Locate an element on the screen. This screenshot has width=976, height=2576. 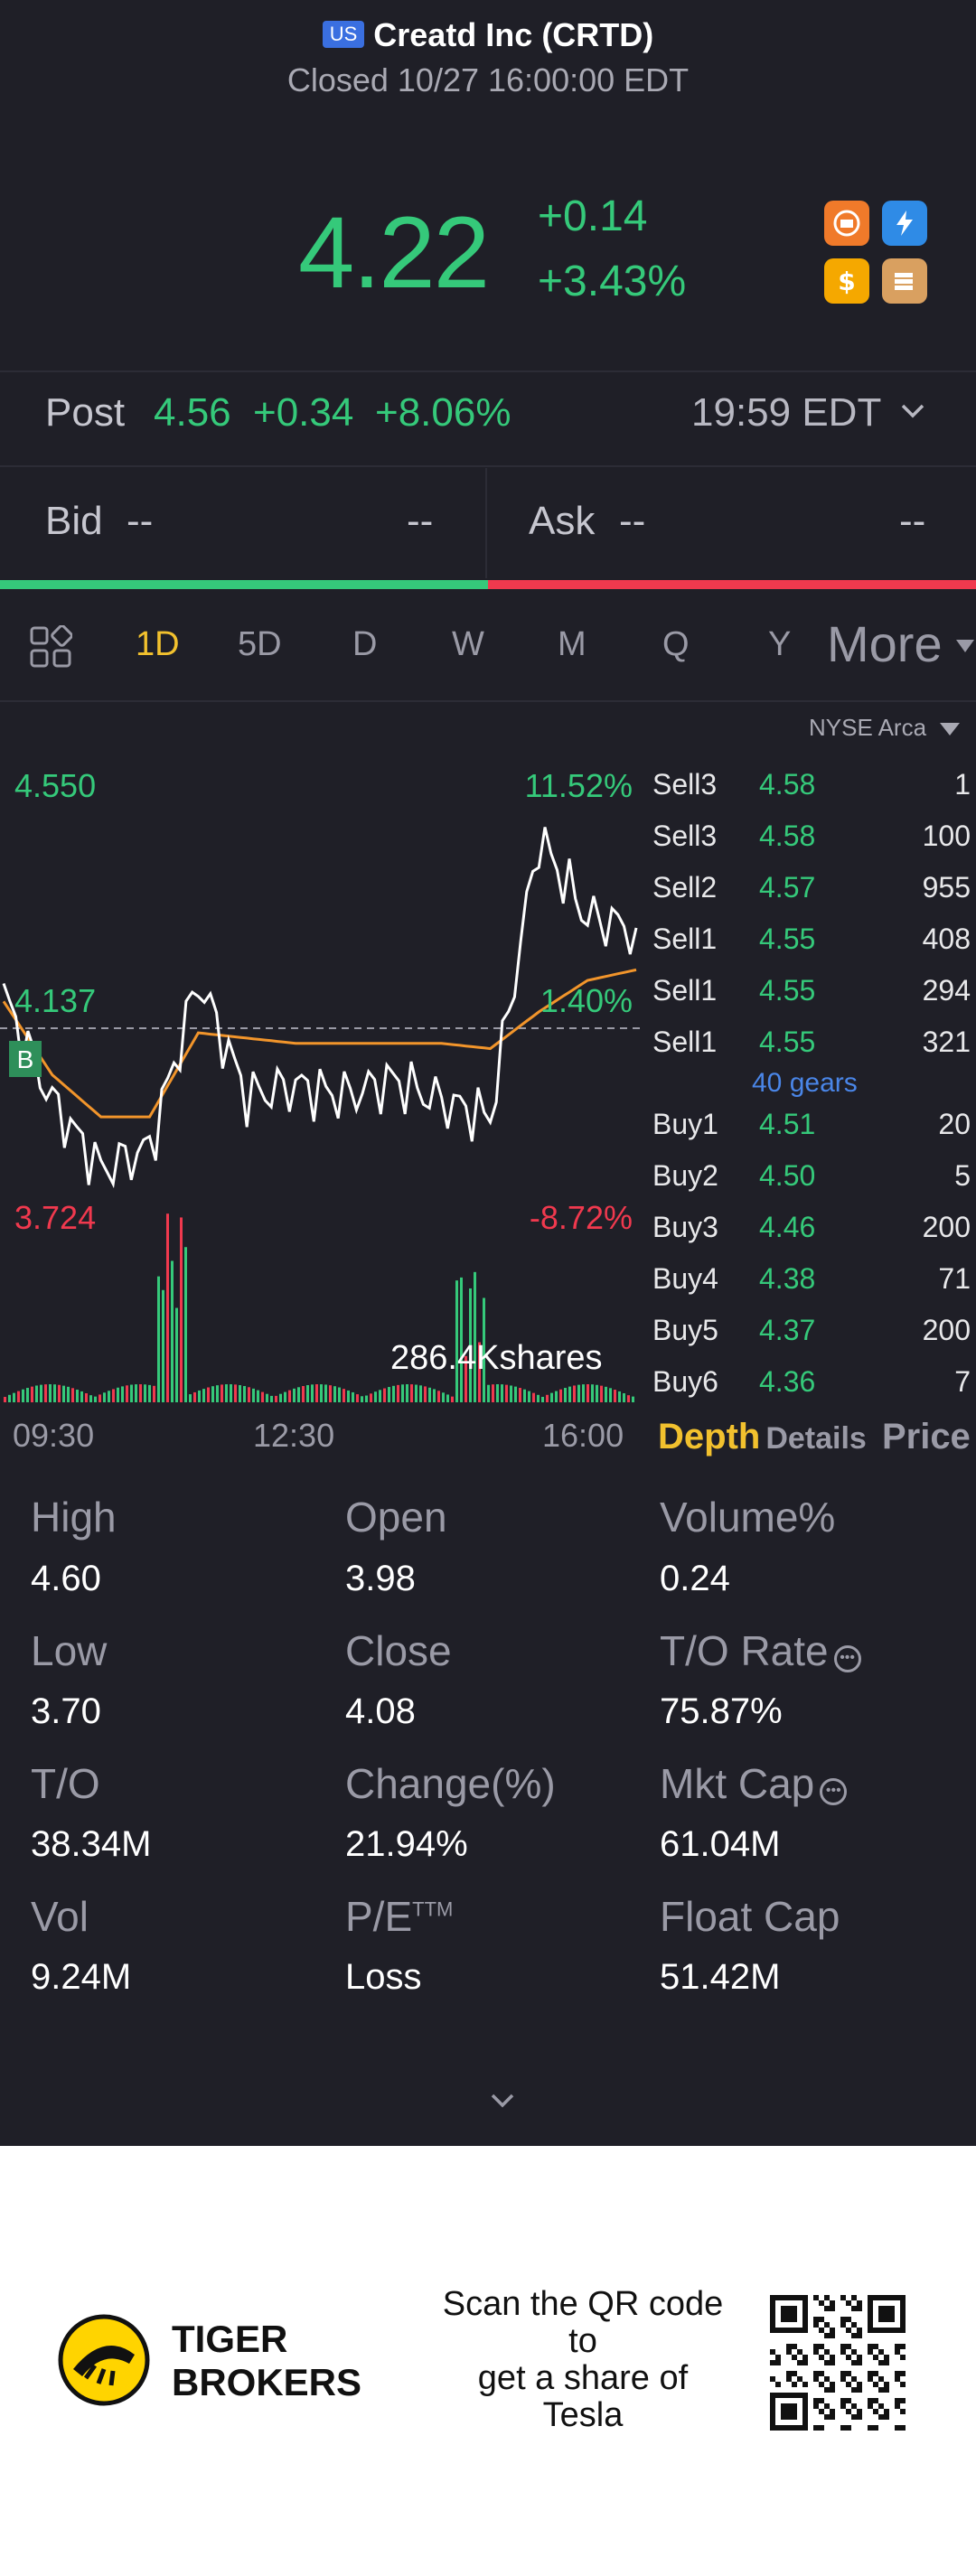
last-price: 4.22 is located at coordinates (394, 252).